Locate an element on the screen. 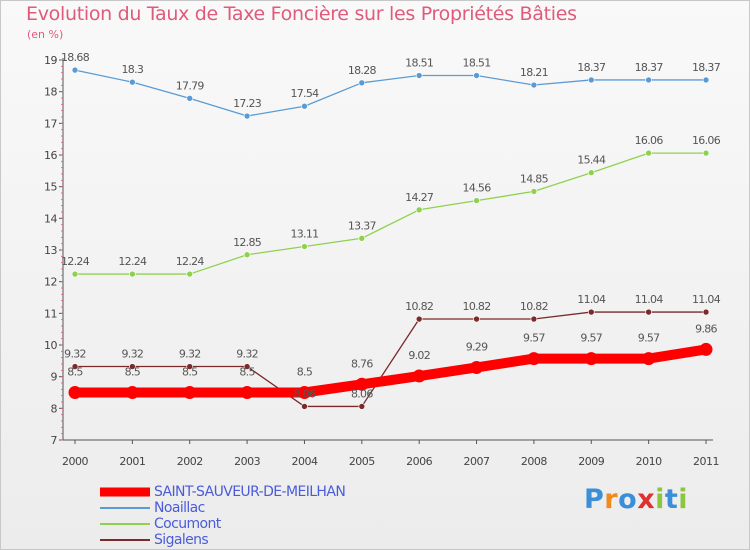 The width and height of the screenshot is (750, 550). legend-entry: SAINT-SAUVEUR-DE-MEILHAN is located at coordinates (223, 492).